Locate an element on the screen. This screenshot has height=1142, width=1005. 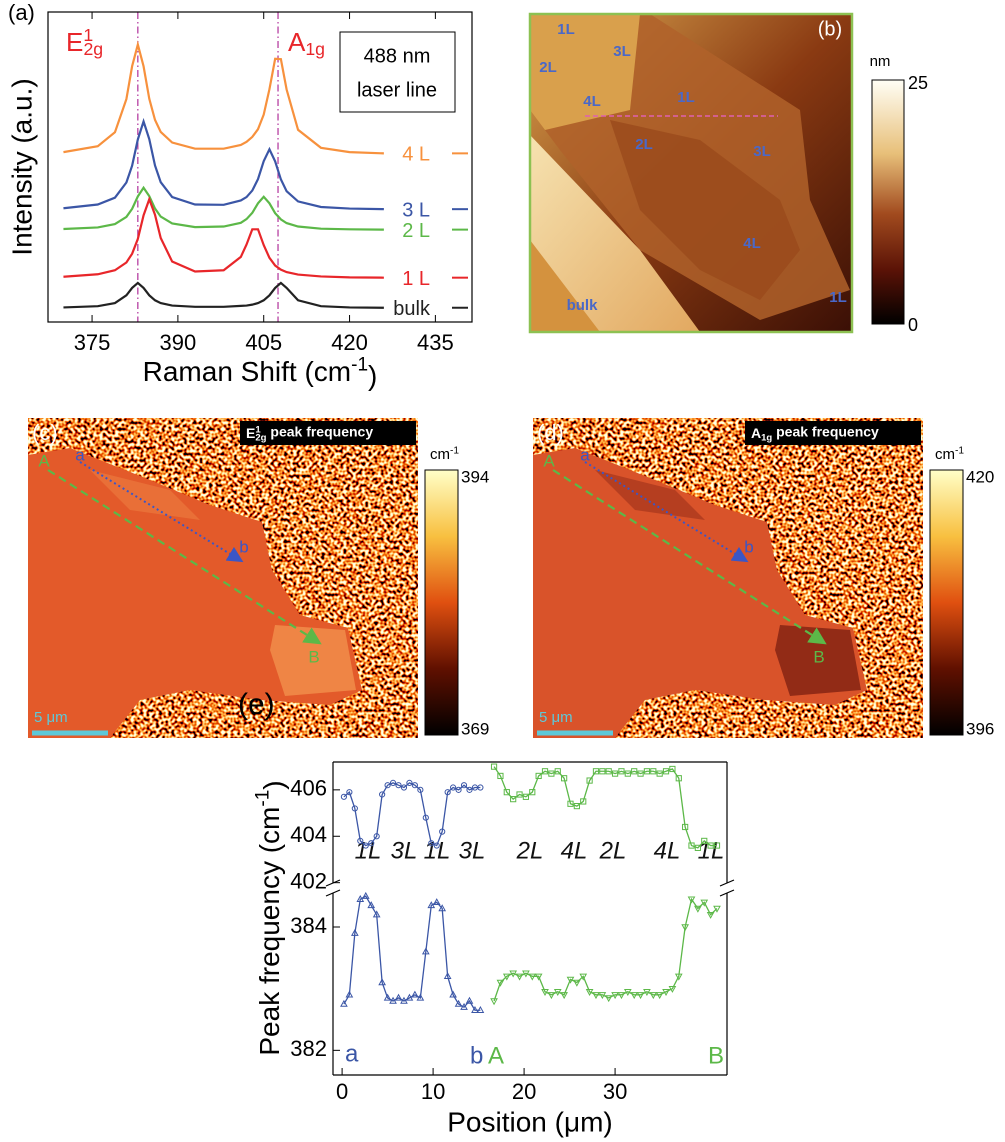
colorbar-max: 25 is located at coordinates (918, 83).